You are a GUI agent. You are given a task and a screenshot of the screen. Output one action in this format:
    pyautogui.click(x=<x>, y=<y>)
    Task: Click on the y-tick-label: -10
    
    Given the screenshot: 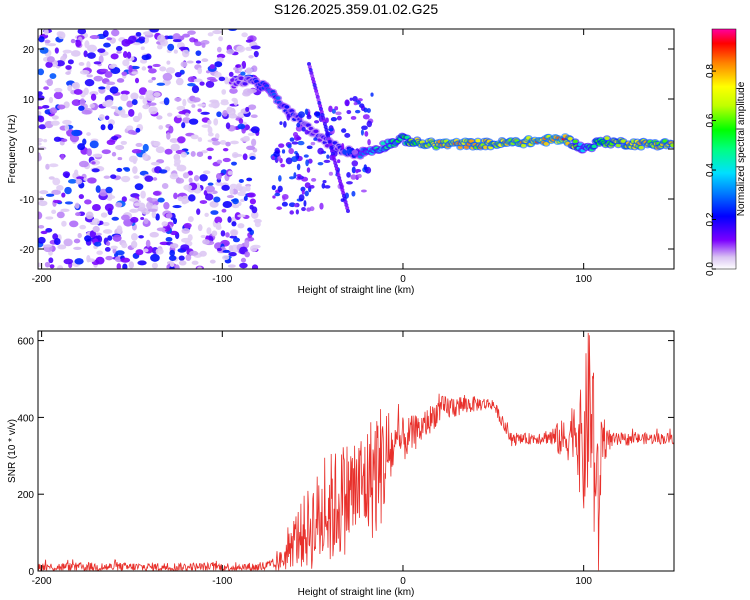 What is the action you would take?
    pyautogui.click(x=27, y=200)
    